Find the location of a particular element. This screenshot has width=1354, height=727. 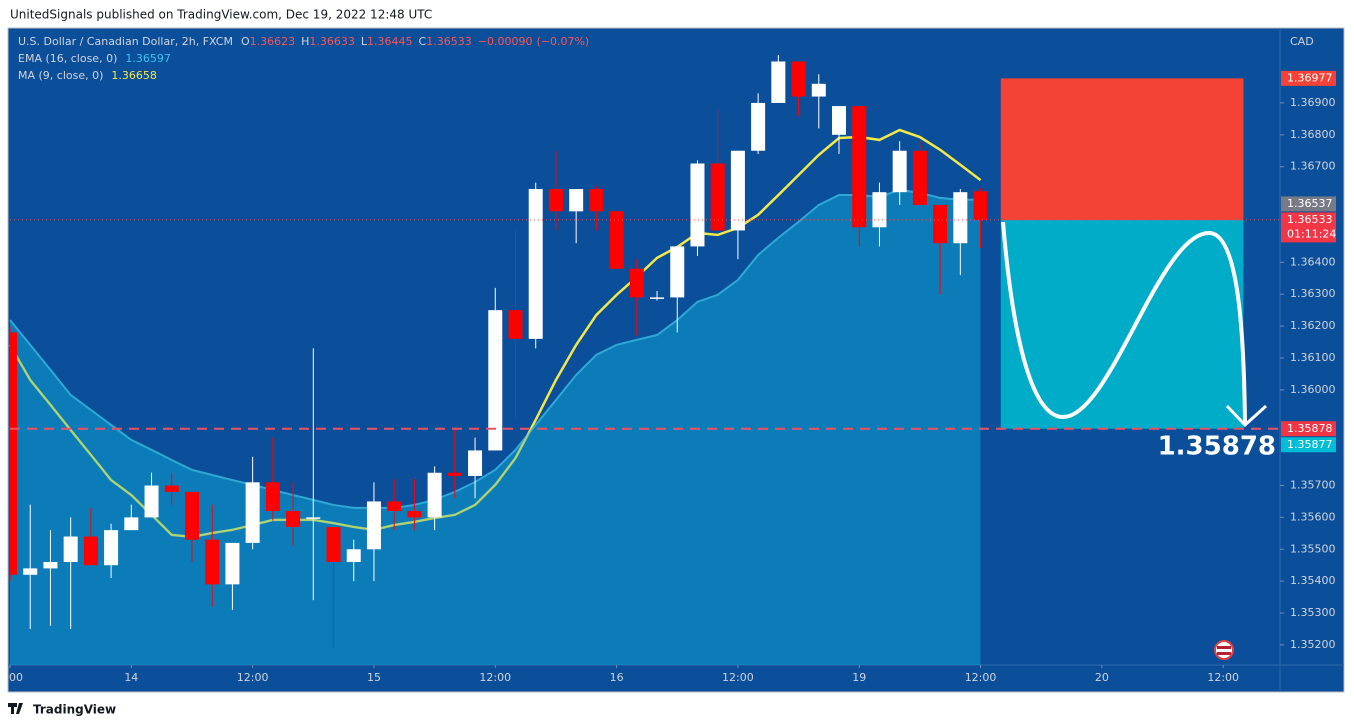

y-tick-label: 1.36200 is located at coordinates (1313, 325).